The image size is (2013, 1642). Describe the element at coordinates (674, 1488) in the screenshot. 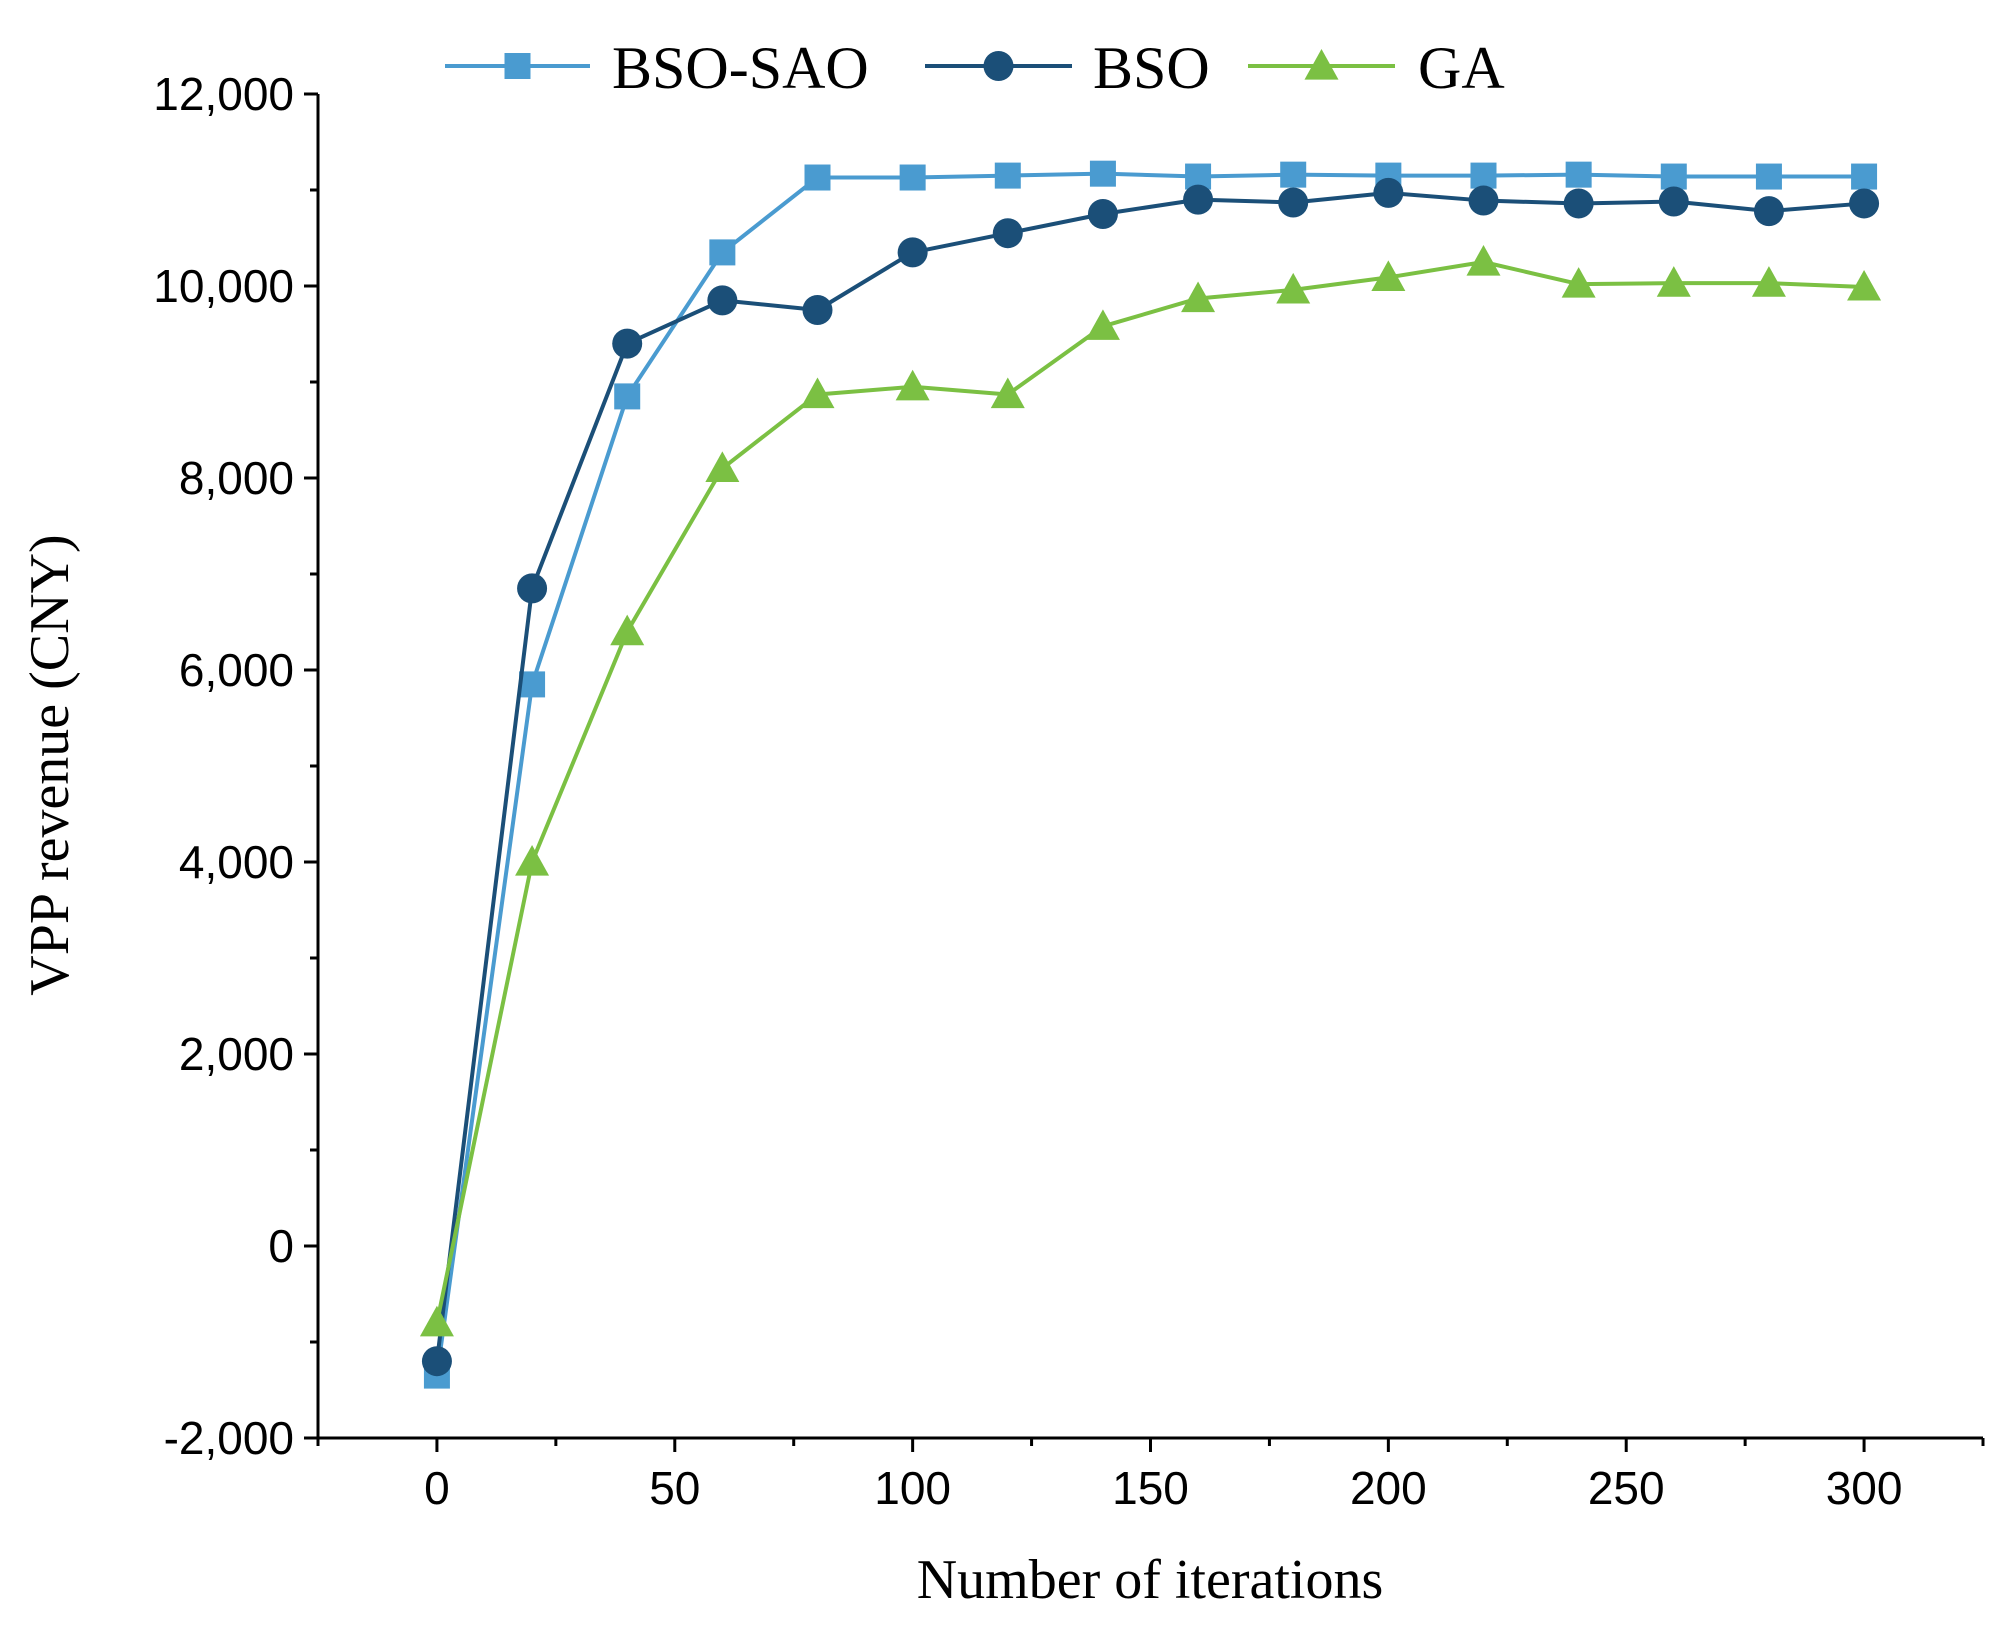

I see `x-tick-label: 50` at that location.